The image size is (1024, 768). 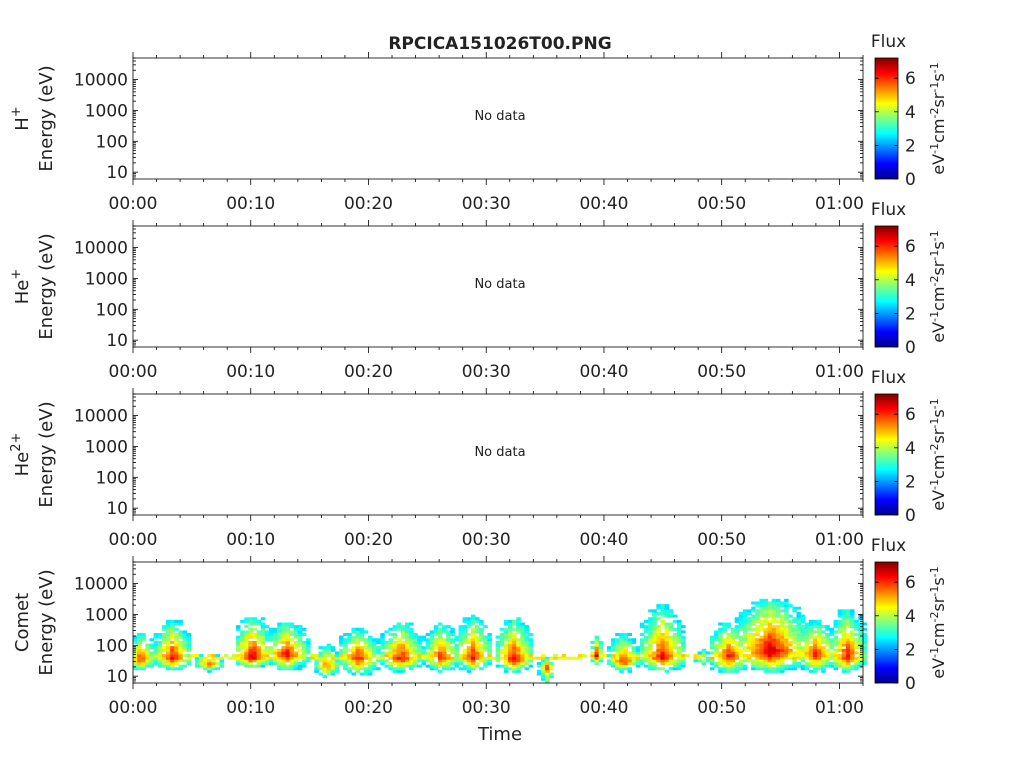 What do you see at coordinates (721, 708) in the screenshot?
I see `x-tick-label: 00:50` at bounding box center [721, 708].